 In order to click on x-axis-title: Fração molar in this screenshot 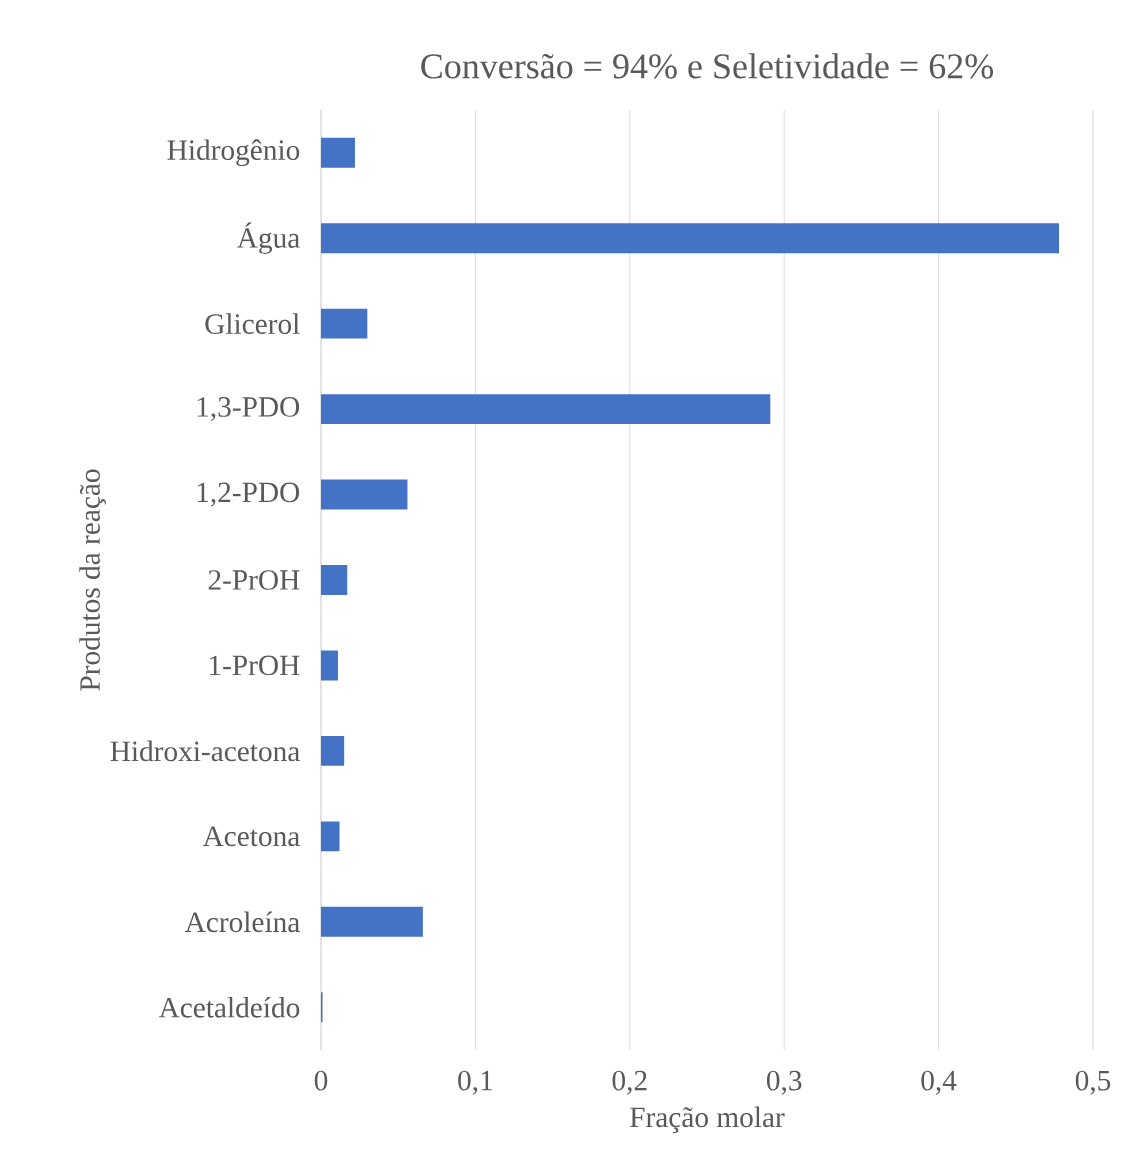, I will do `click(707, 1120)`.